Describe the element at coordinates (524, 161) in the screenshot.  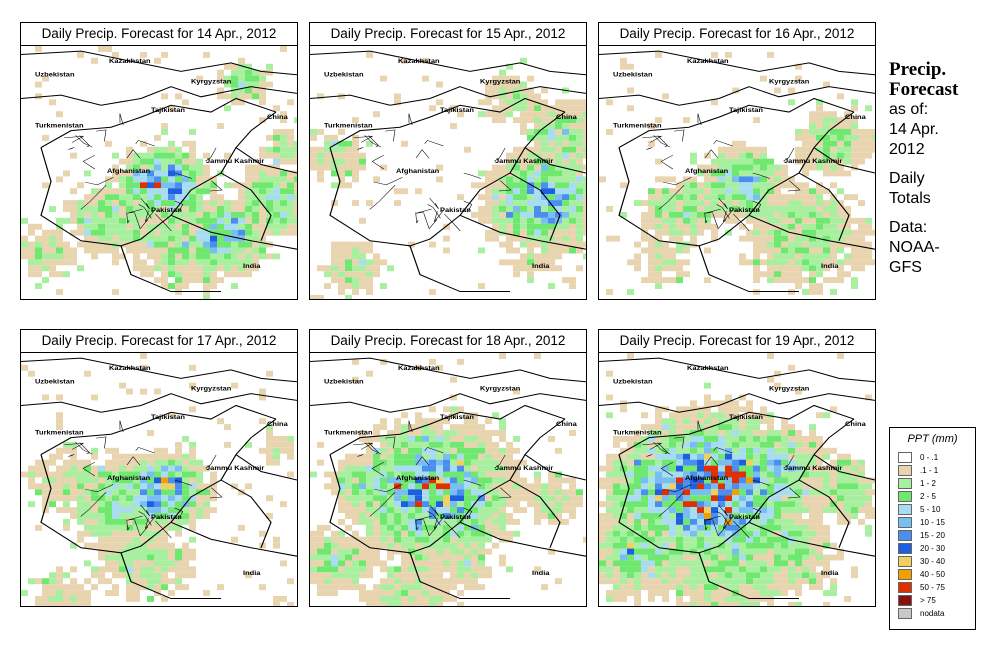
I see `country-label-jammu-kashmir: Jammu Kashmir` at that location.